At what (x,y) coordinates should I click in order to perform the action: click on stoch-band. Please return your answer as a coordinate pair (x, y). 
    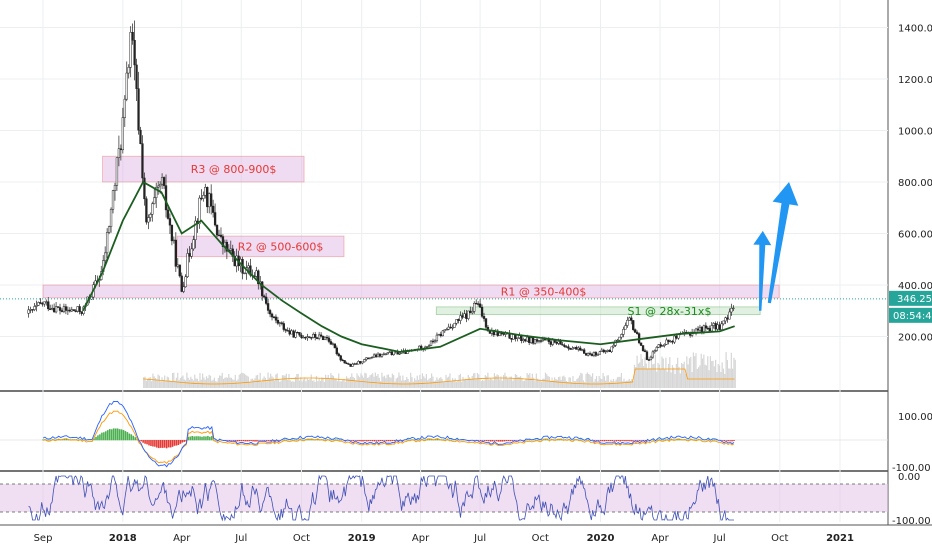
    Looking at the image, I should click on (444, 498).